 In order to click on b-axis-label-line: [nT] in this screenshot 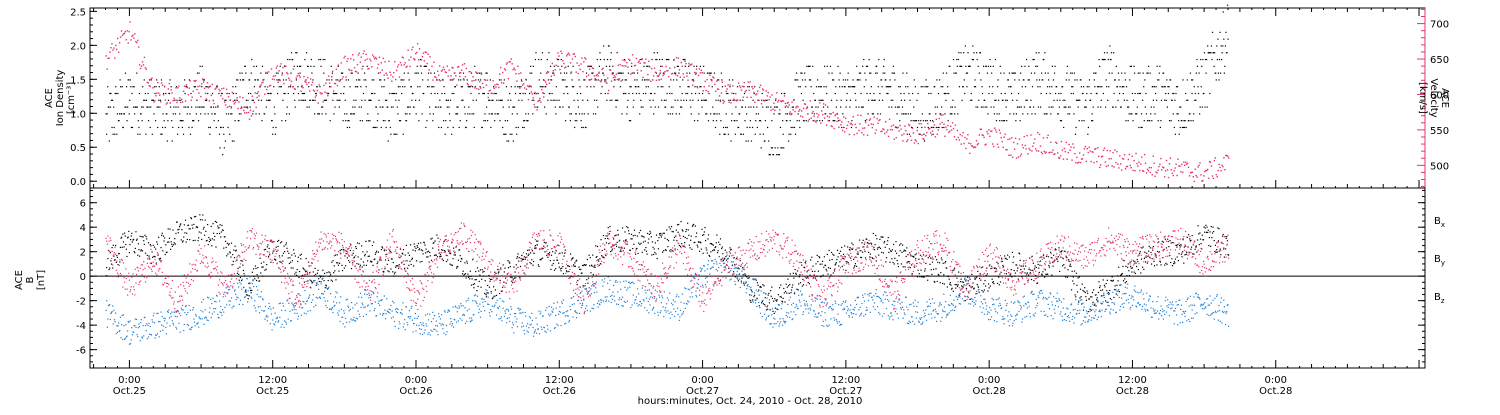, I will do `click(41, 280)`.